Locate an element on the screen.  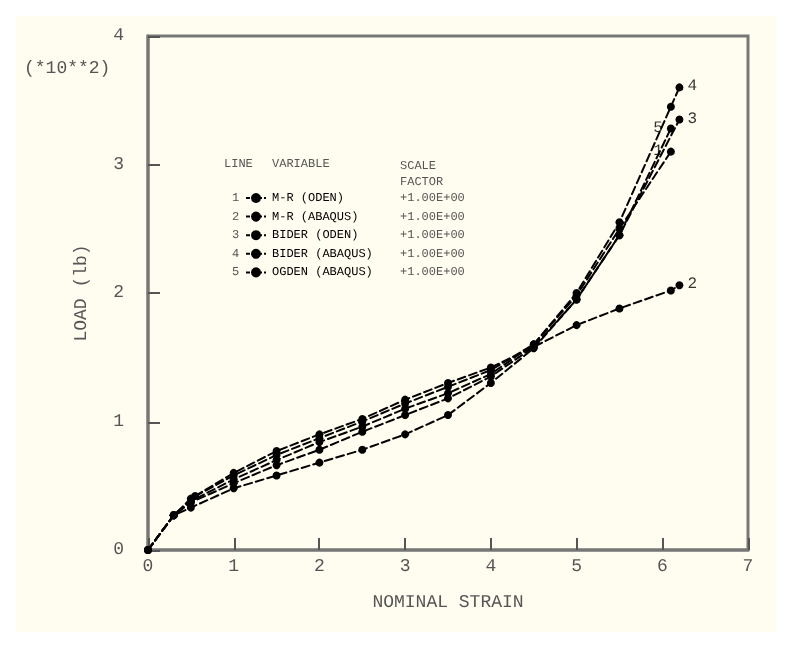
x-axis-title: NOMINAL STRAIN is located at coordinates (448, 603).